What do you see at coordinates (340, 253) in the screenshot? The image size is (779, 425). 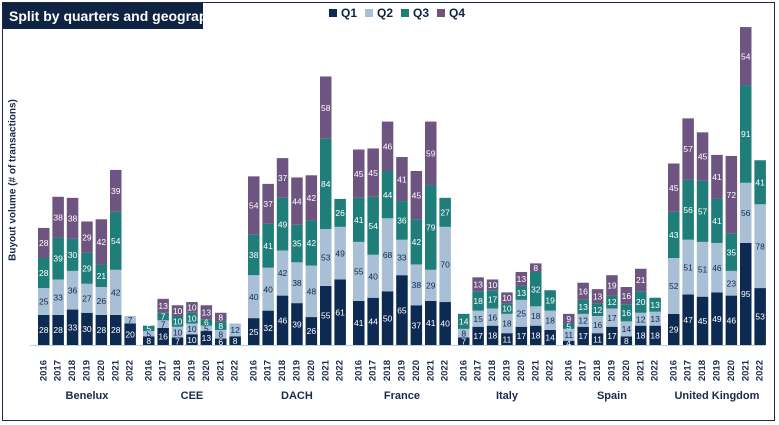 I see `data-label: 49` at bounding box center [340, 253].